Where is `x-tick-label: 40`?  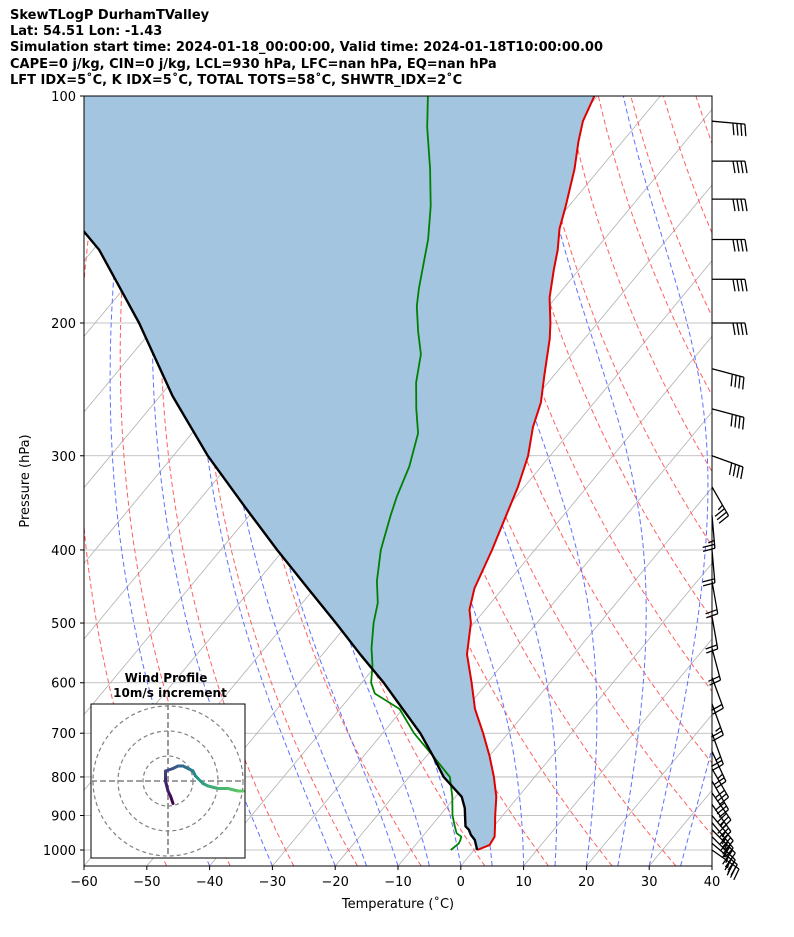 x-tick-label: 40 is located at coordinates (712, 882).